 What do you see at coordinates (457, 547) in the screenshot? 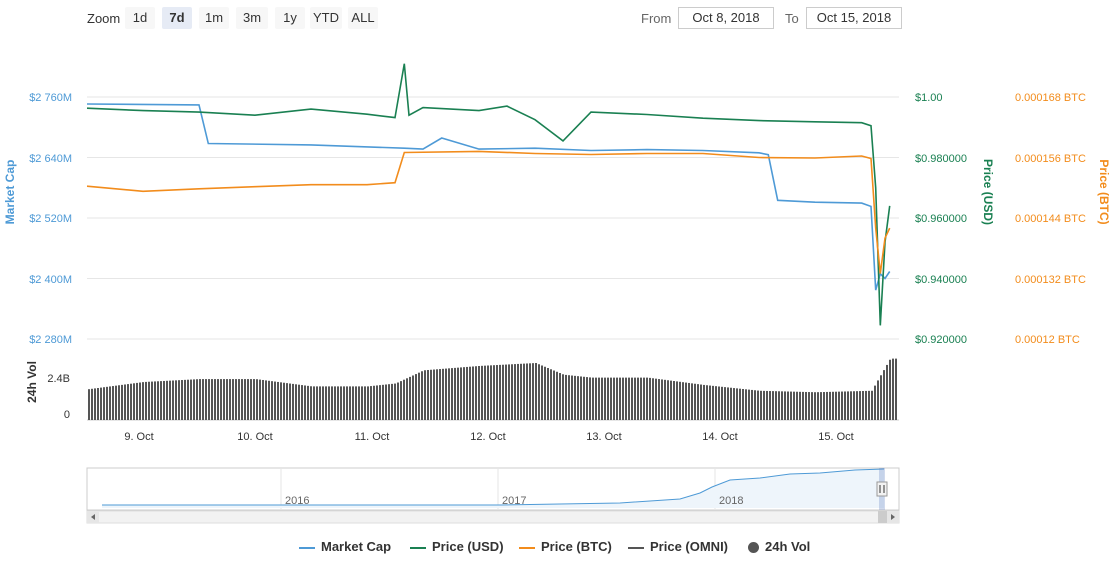
I see `legend-item-price-usd: Price (USD)` at bounding box center [457, 547].